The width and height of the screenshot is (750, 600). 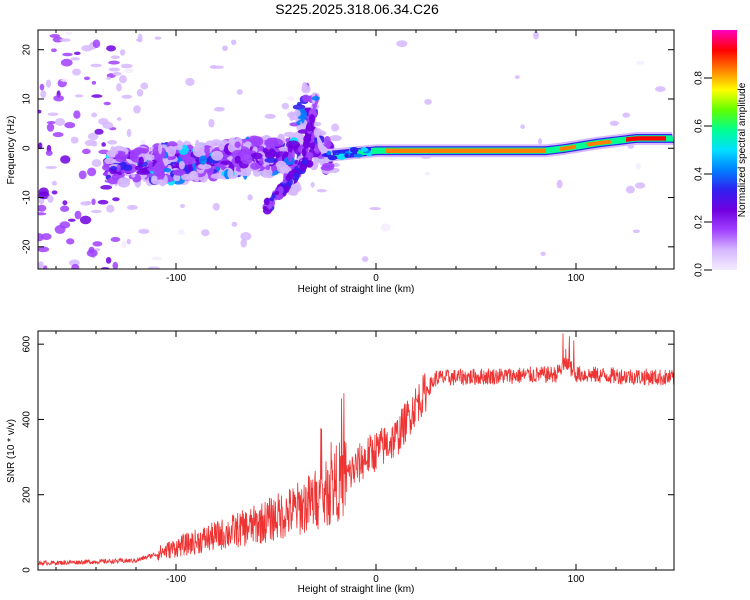 I want to click on colorbar-tick-label: 0.0, so click(x=699, y=270).